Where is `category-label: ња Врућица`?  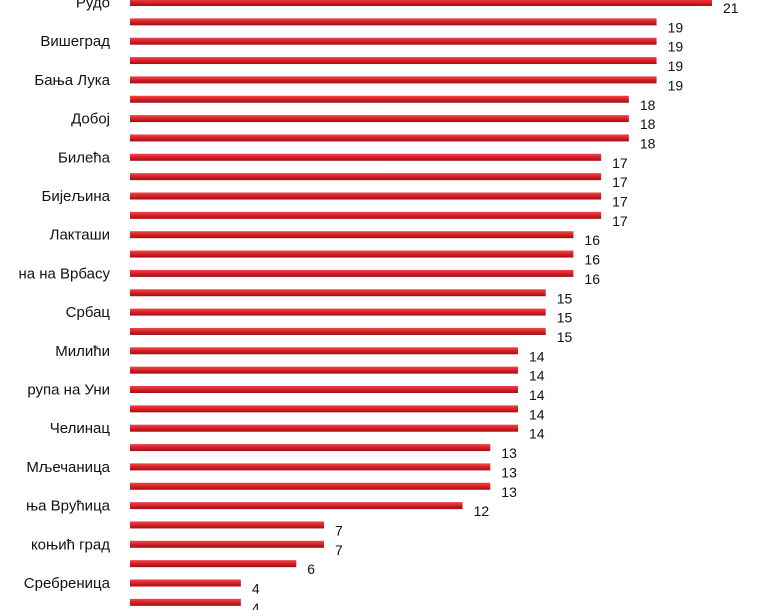
category-label: ња Врућица is located at coordinates (68, 506).